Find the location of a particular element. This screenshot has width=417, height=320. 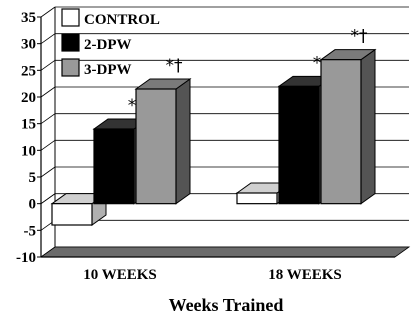

y-tick-label: 25 is located at coordinates (28, 71).